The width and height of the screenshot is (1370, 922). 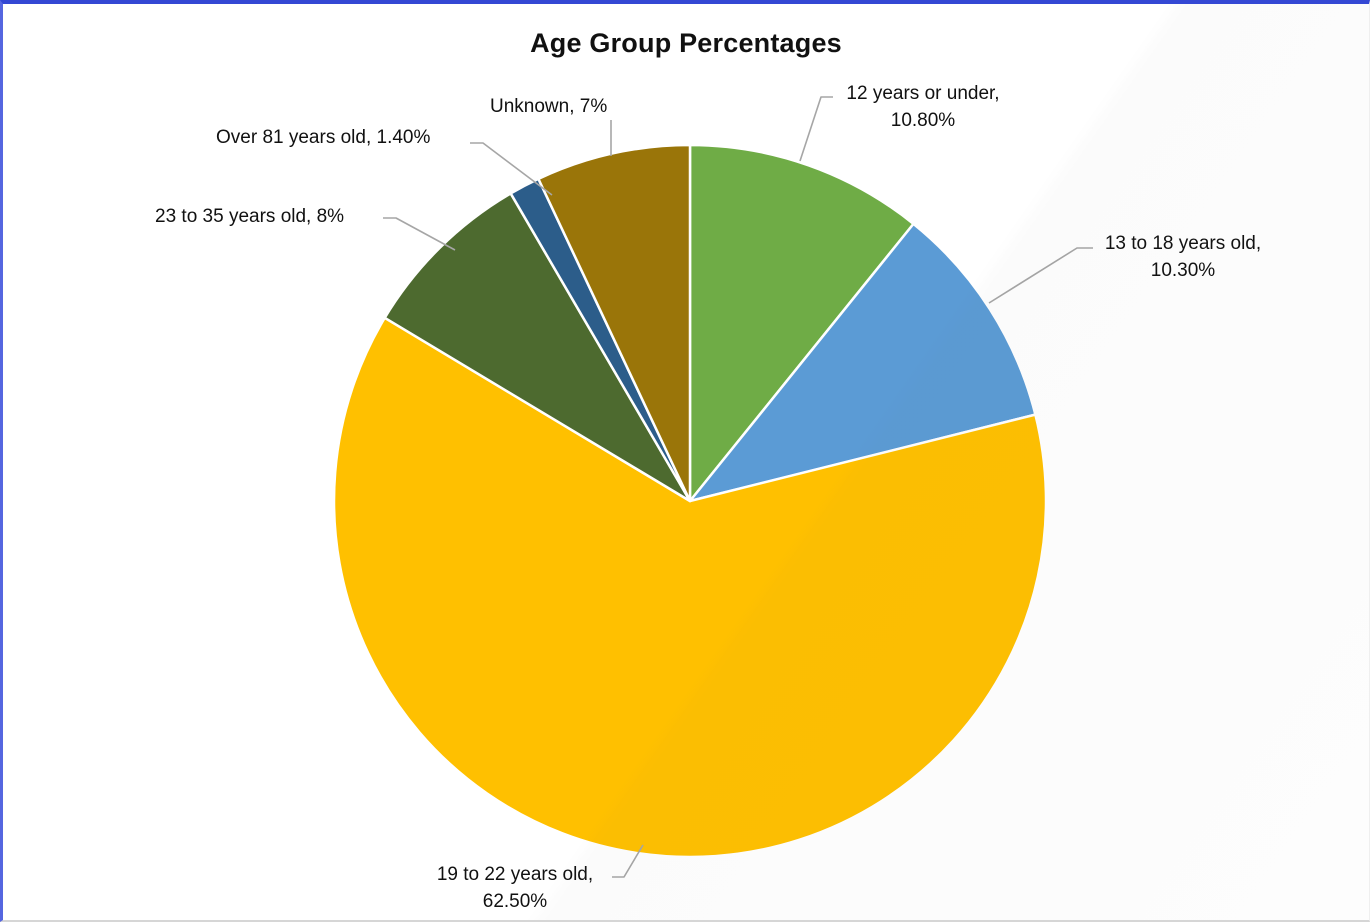 I want to click on pie-slice-unknown, so click(x=614, y=323).